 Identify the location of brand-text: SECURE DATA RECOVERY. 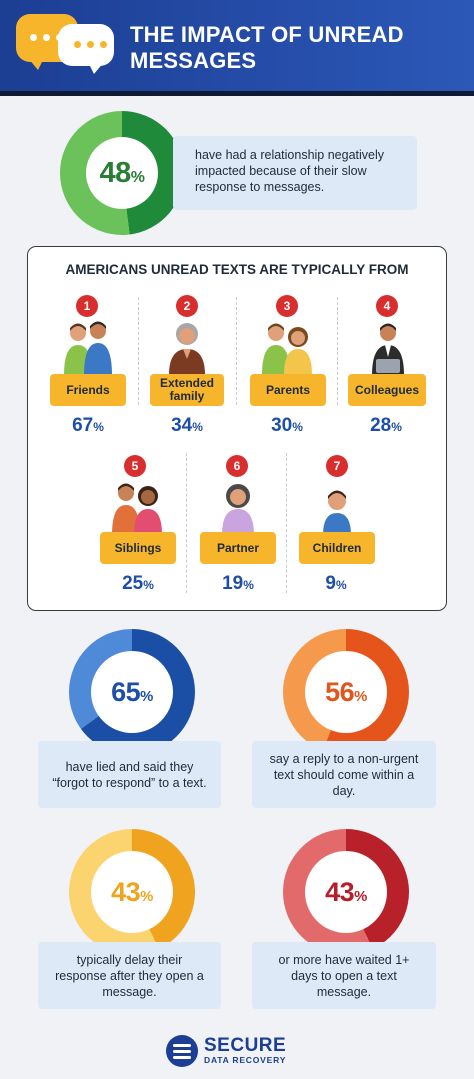
(245, 1050).